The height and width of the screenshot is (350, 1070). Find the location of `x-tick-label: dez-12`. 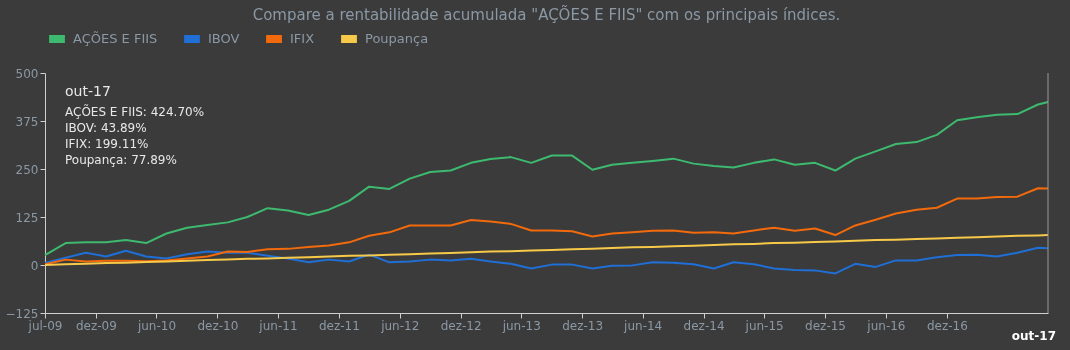

x-tick-label: dez-12 is located at coordinates (461, 325).